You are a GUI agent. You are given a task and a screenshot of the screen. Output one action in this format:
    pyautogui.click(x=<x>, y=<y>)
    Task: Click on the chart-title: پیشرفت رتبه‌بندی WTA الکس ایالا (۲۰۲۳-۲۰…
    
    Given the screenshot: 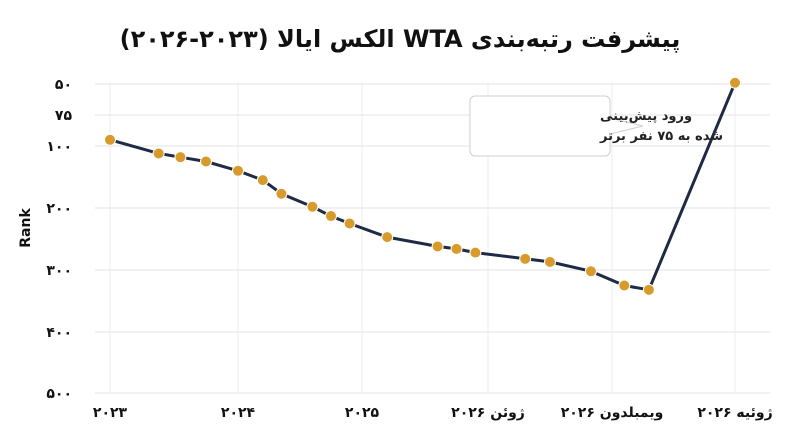 What is the action you would take?
    pyautogui.click(x=400, y=39)
    